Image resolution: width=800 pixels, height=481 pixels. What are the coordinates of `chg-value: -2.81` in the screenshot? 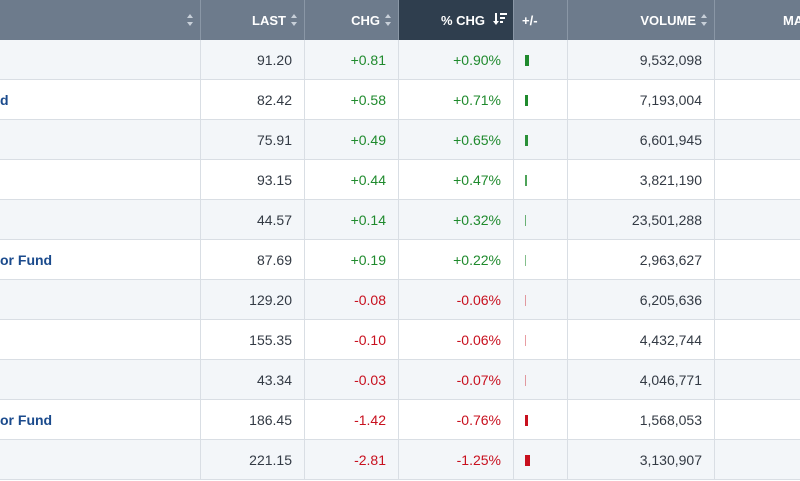 It's located at (370, 459).